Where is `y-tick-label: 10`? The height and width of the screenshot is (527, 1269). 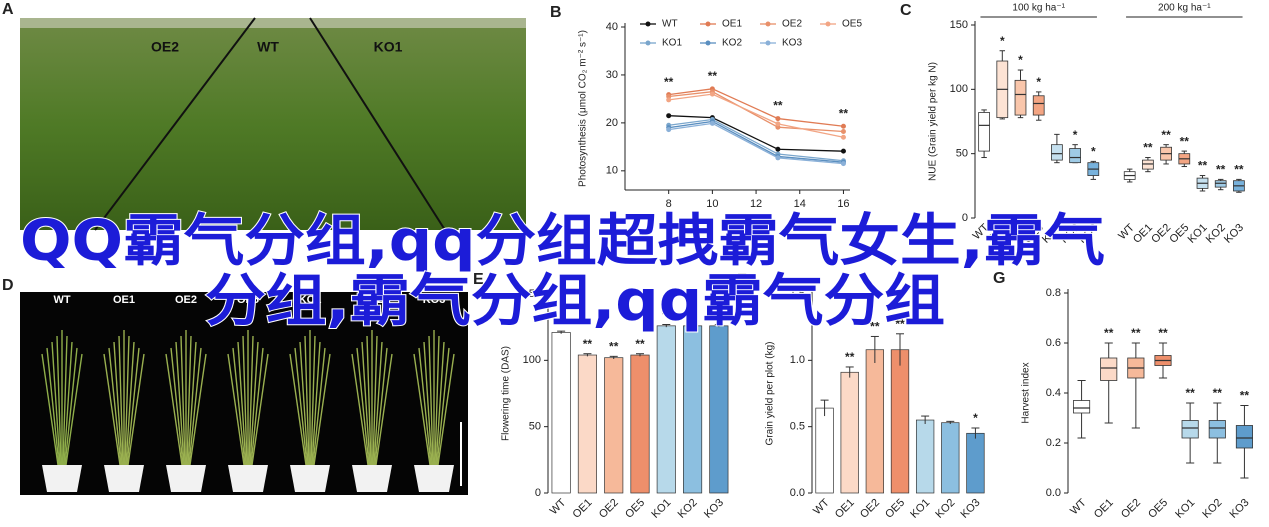
y-tick-label: 10 is located at coordinates (612, 171).